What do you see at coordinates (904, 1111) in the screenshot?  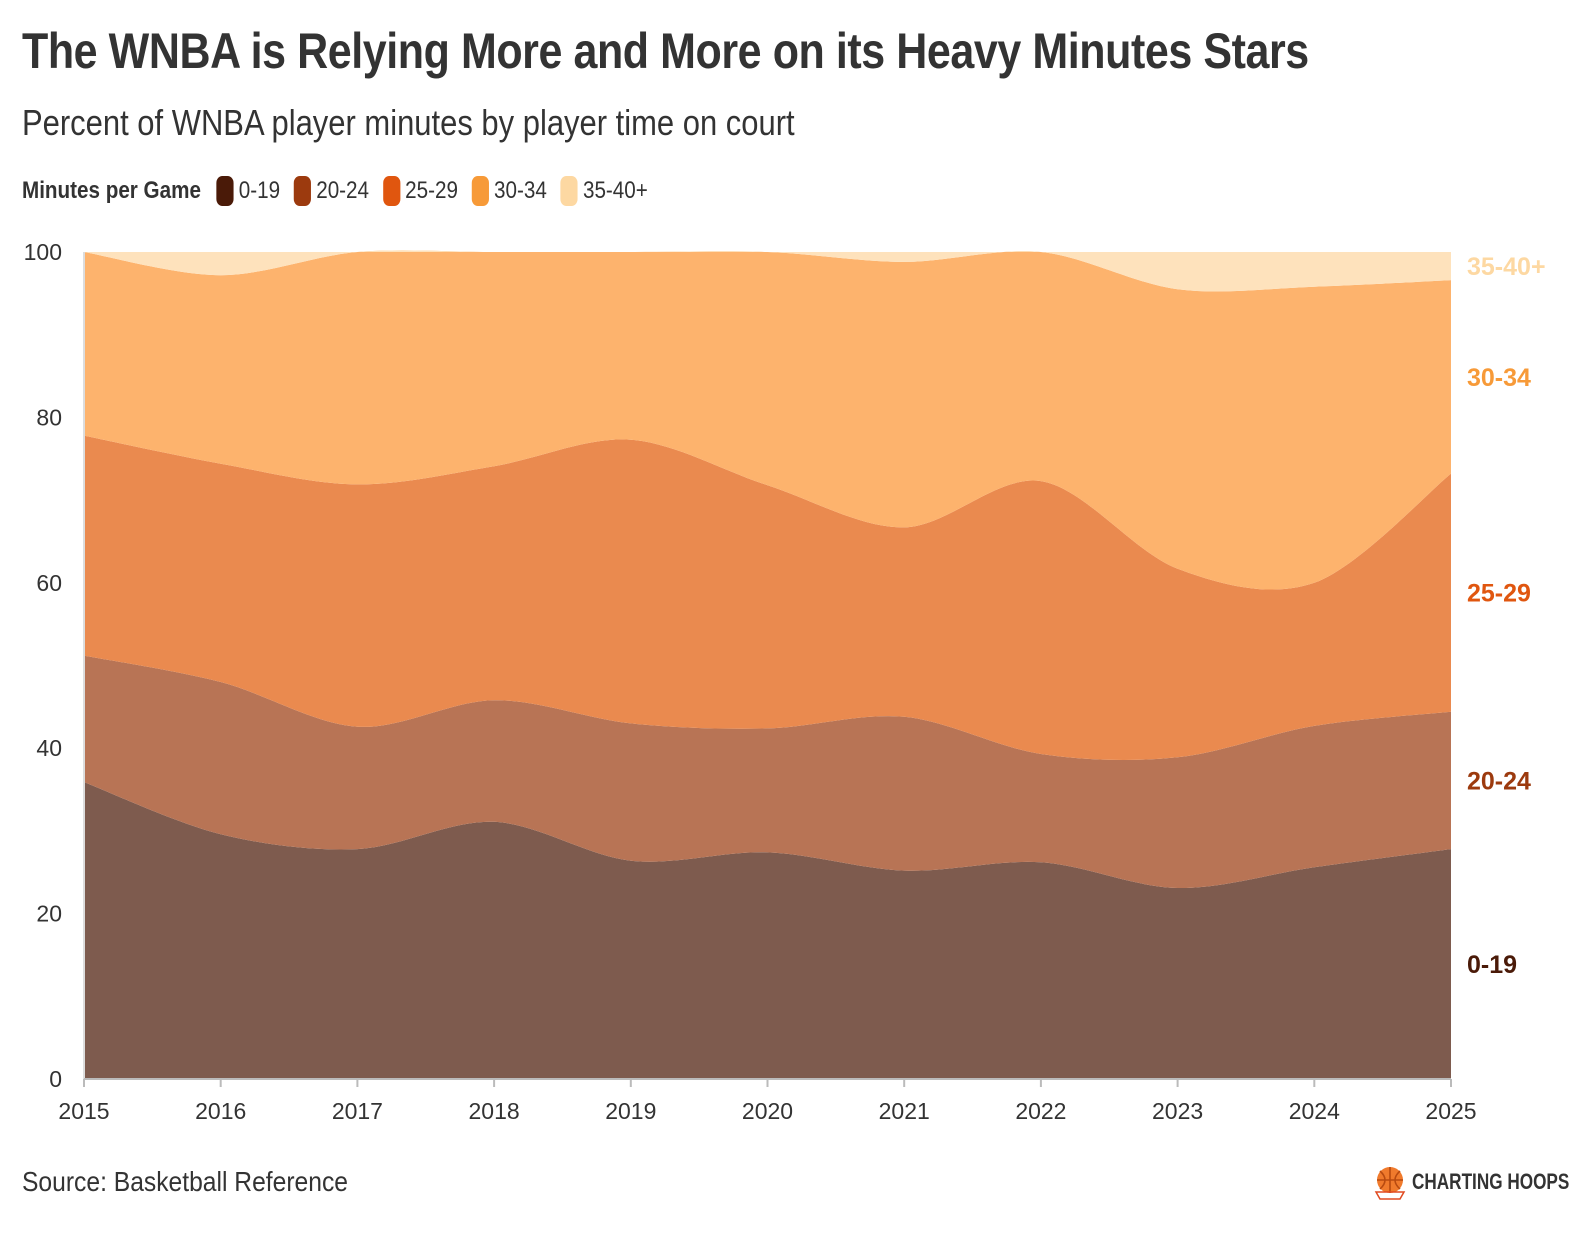 I see `x-tick-label-2021: 2021` at bounding box center [904, 1111].